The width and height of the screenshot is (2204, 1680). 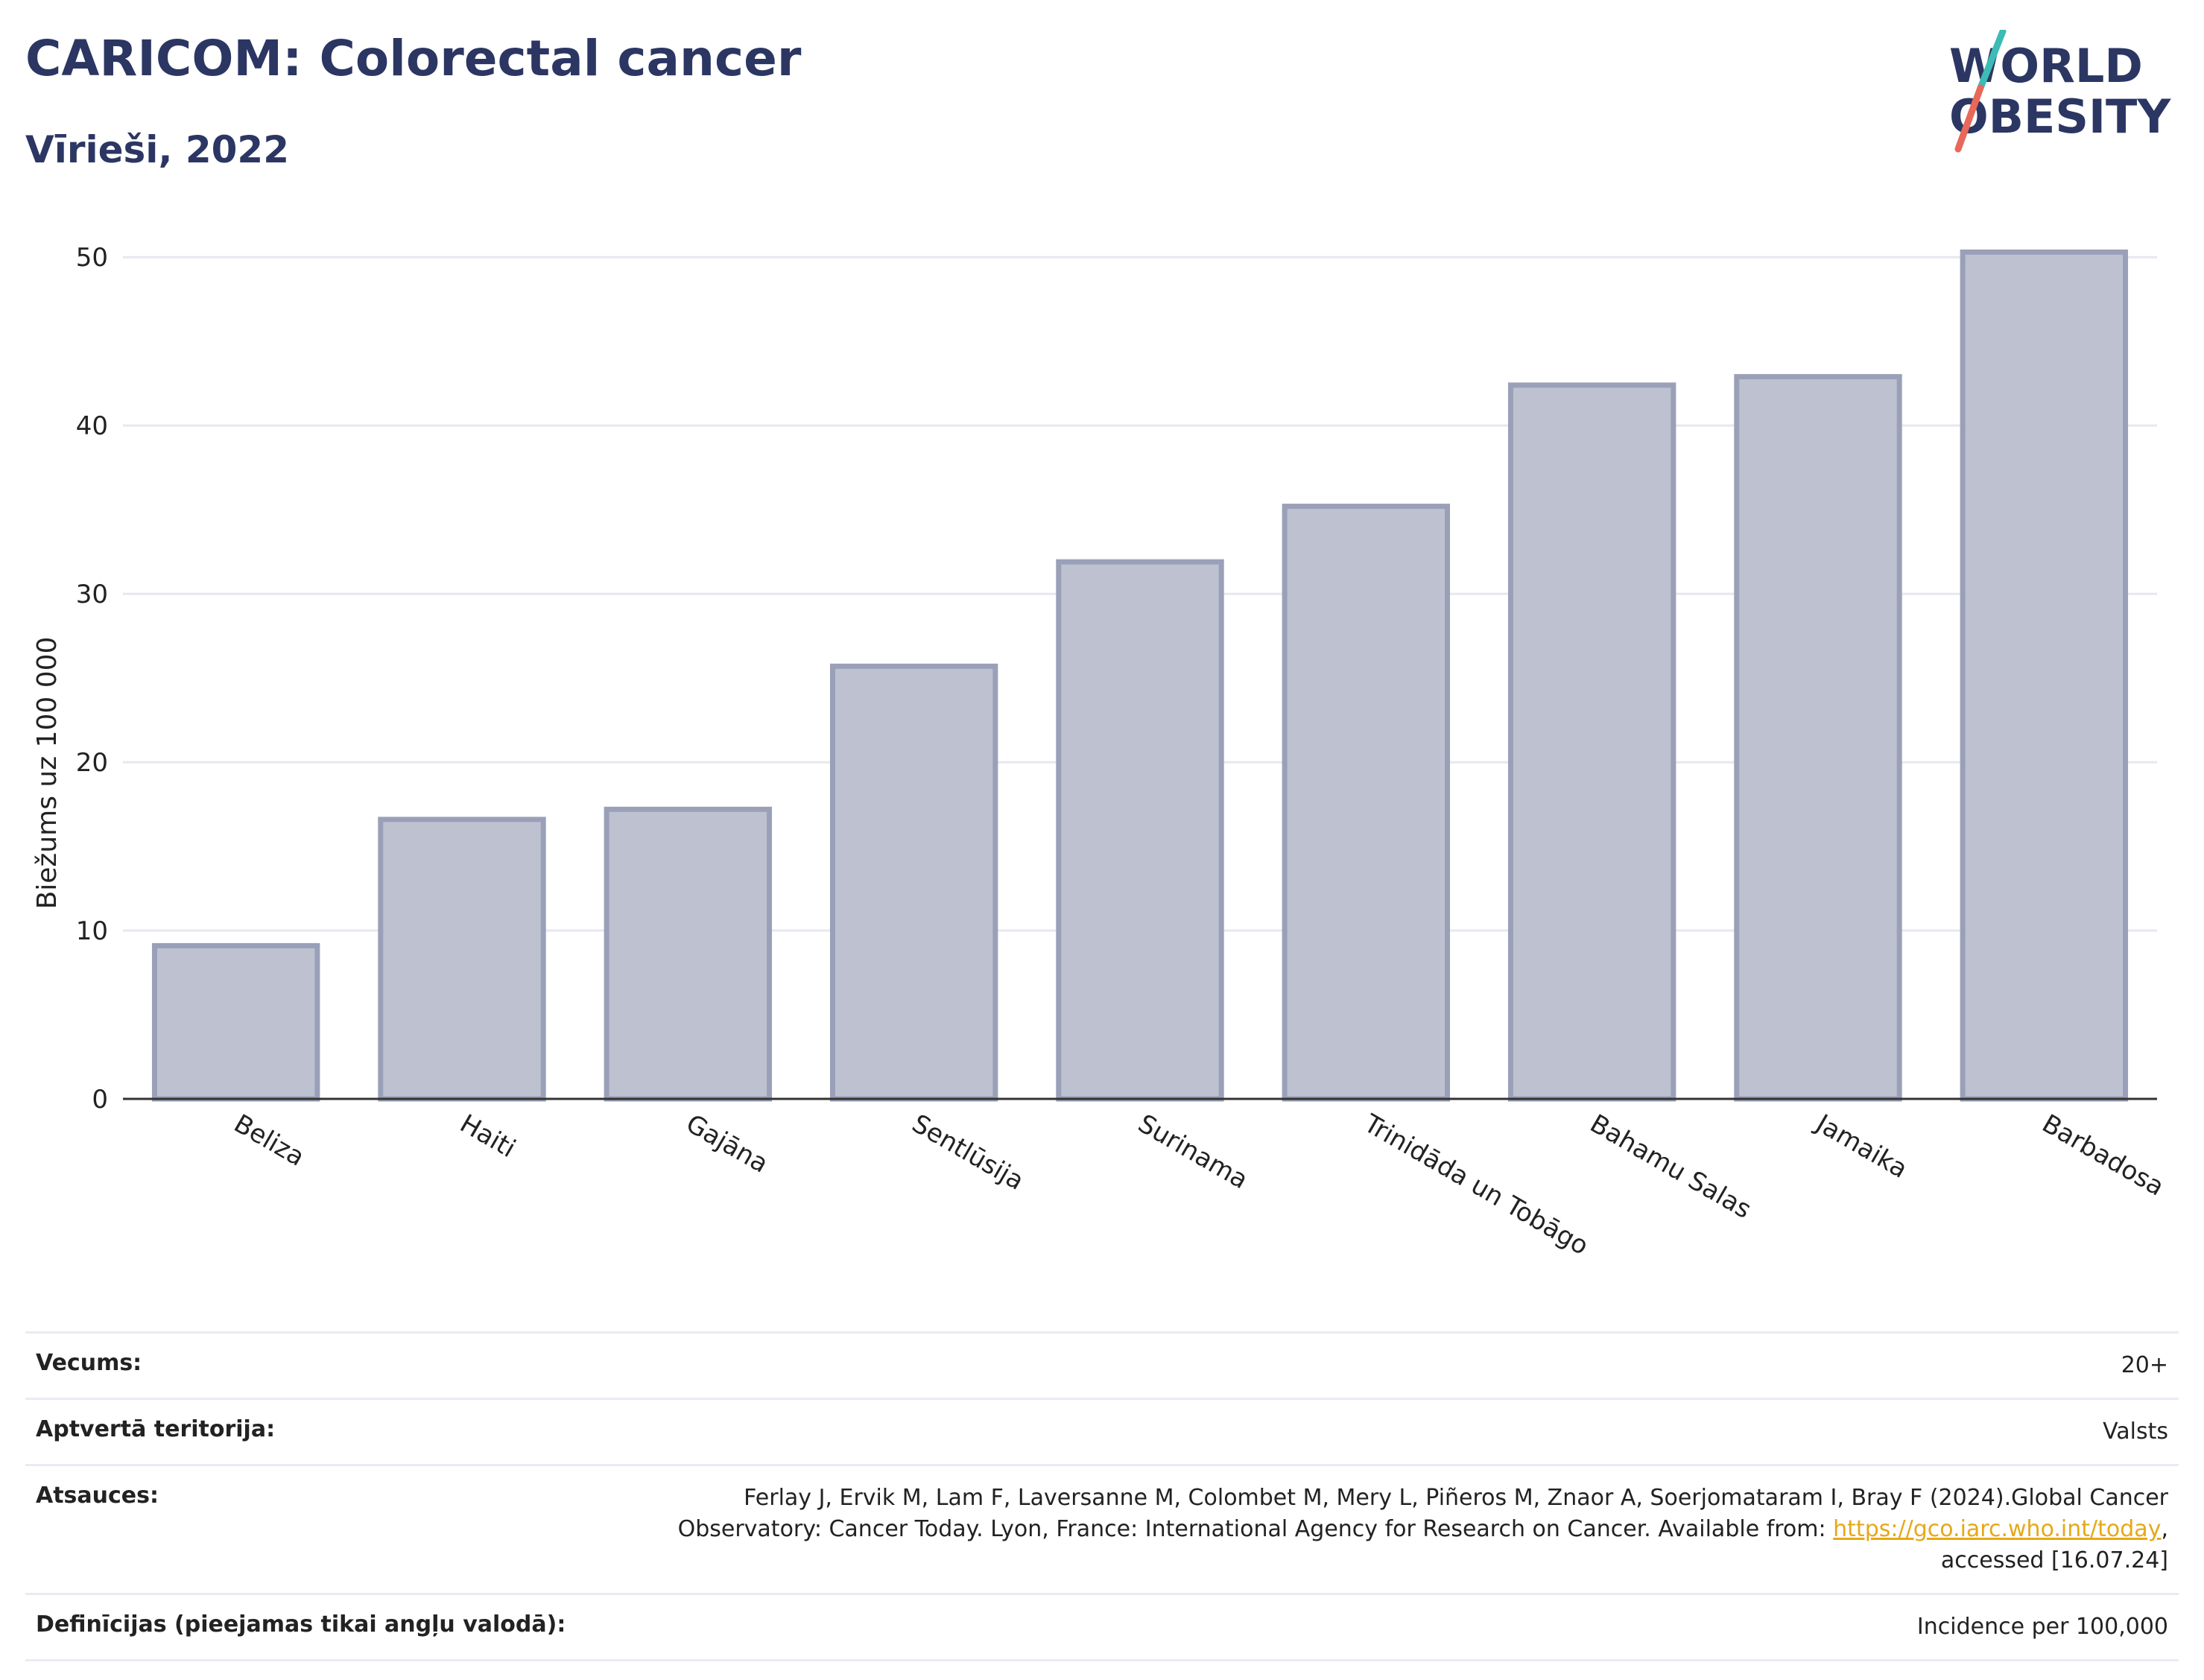 What do you see at coordinates (92, 679) in the screenshot?
I see `y-axis-ticks: 0 10 20 30 40 50` at bounding box center [92, 679].